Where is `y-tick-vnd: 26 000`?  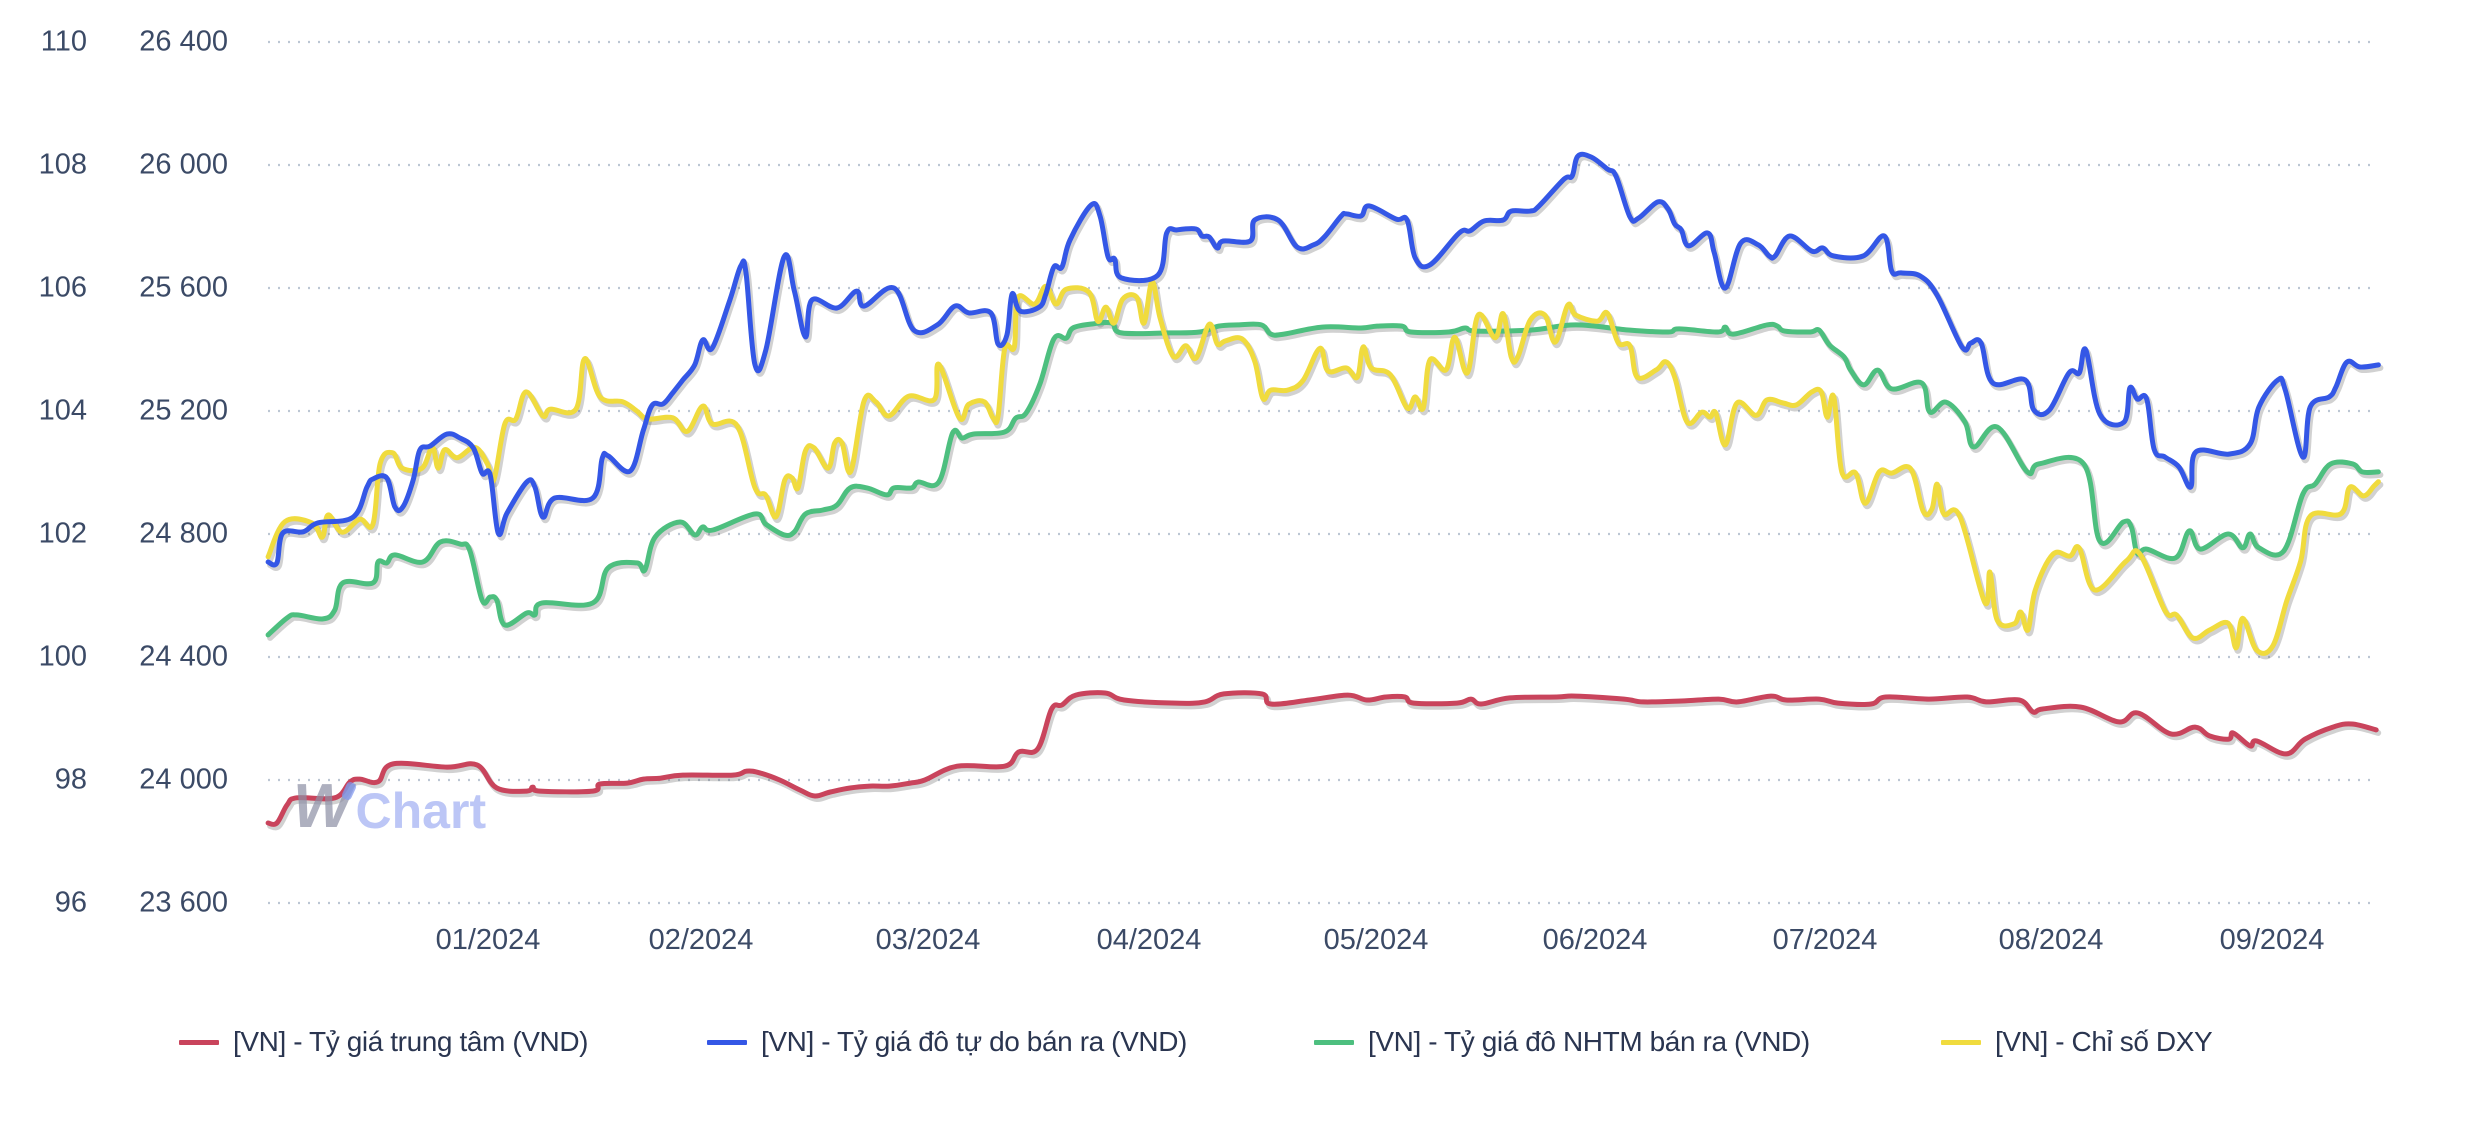 y-tick-vnd: 26 000 is located at coordinates (183, 164).